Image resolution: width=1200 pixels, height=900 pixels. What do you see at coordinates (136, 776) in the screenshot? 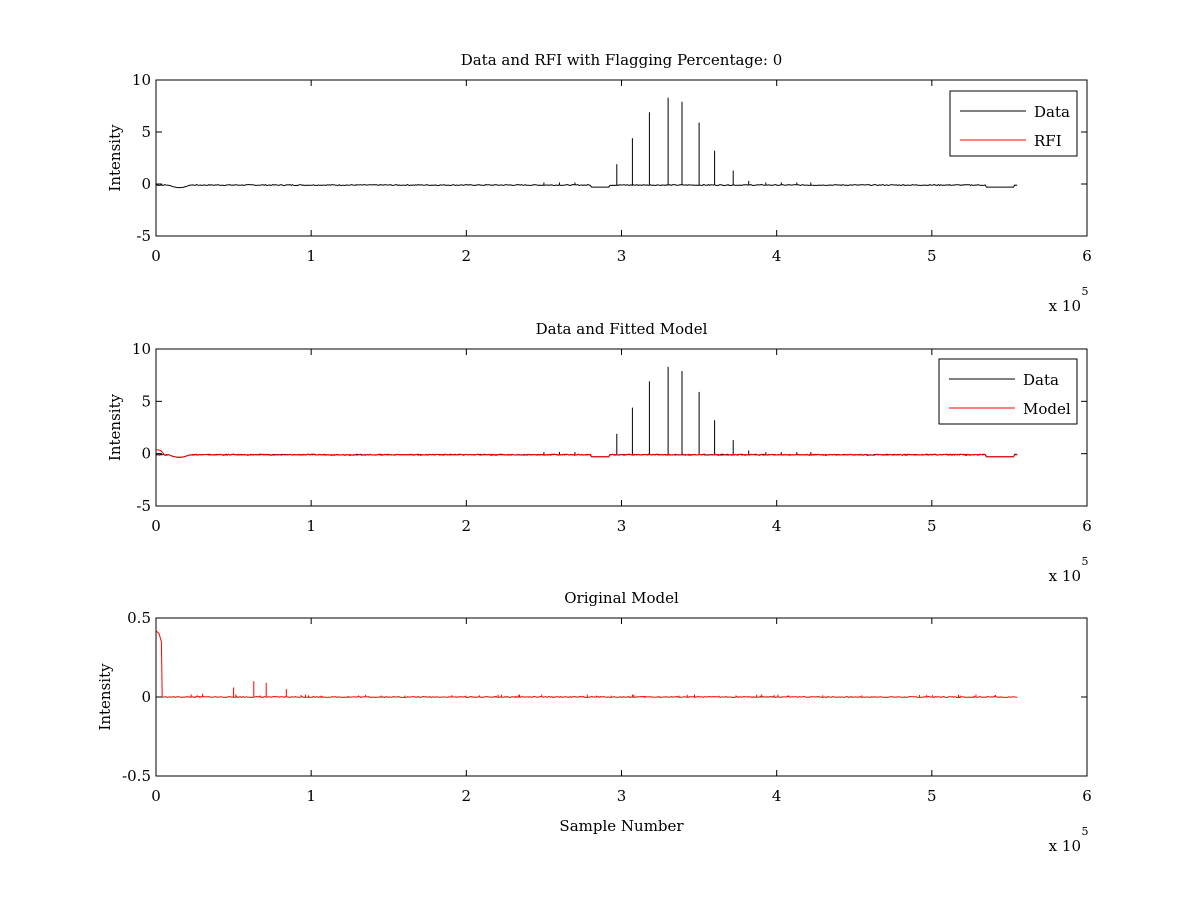
I see `y-tick-label: -0.5` at bounding box center [136, 776].